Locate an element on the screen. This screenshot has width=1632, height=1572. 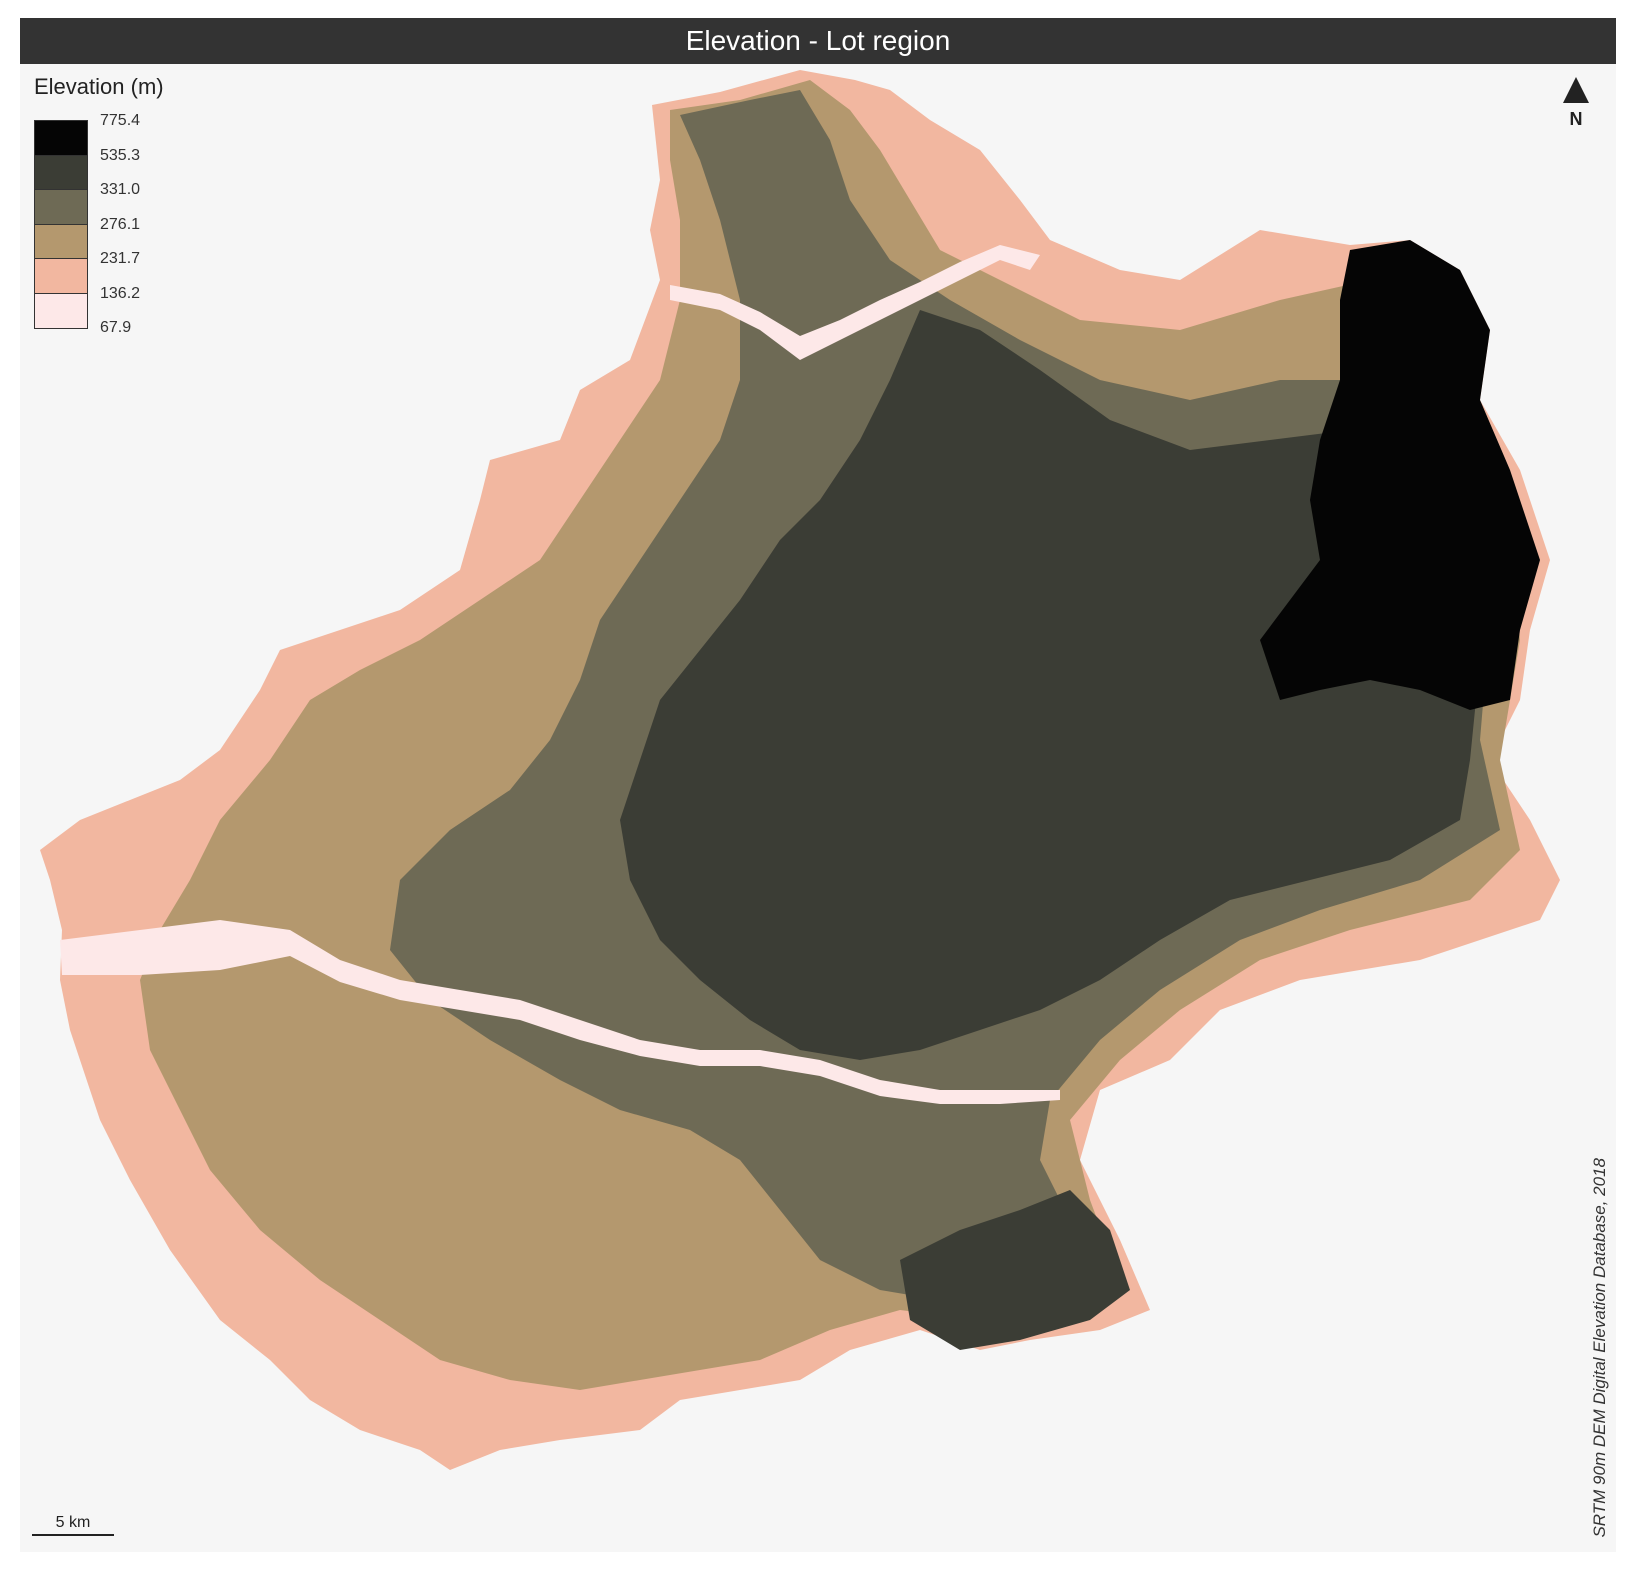
legend-break-label: 231.7 is located at coordinates (120, 258).